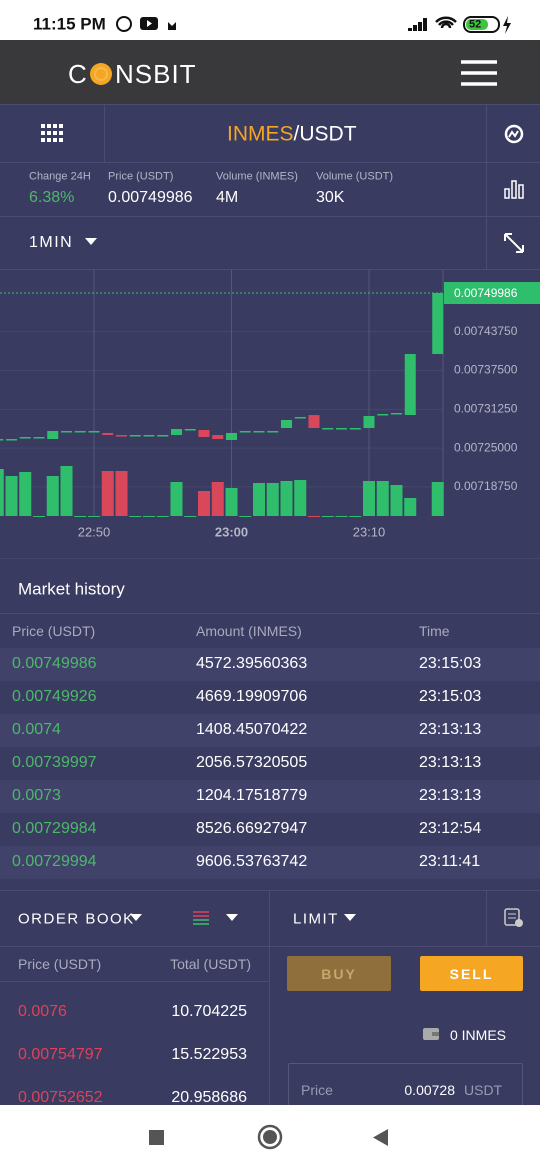 The width and height of the screenshot is (540, 1170). I want to click on order-type: LIMIT, so click(316, 919).